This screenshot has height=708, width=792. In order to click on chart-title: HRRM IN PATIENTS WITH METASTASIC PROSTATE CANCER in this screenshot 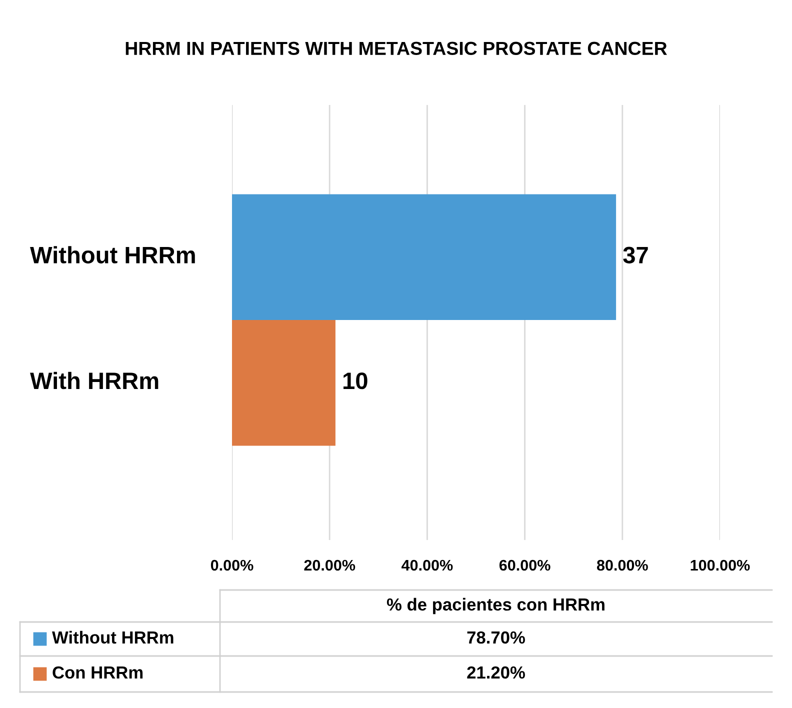, I will do `click(396, 49)`.